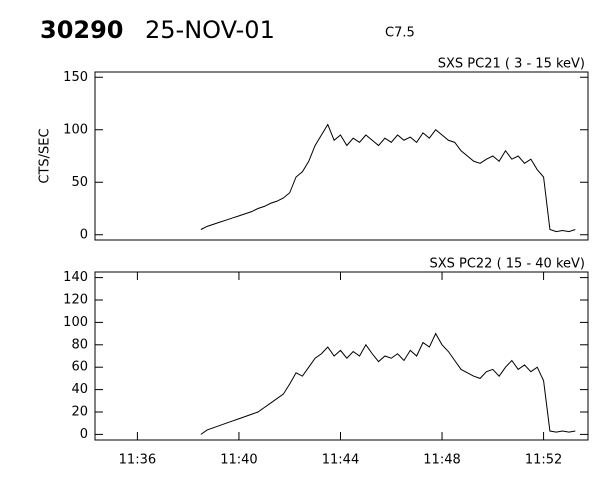  What do you see at coordinates (75, 277) in the screenshot?
I see `y-tick-label: 140` at bounding box center [75, 277].